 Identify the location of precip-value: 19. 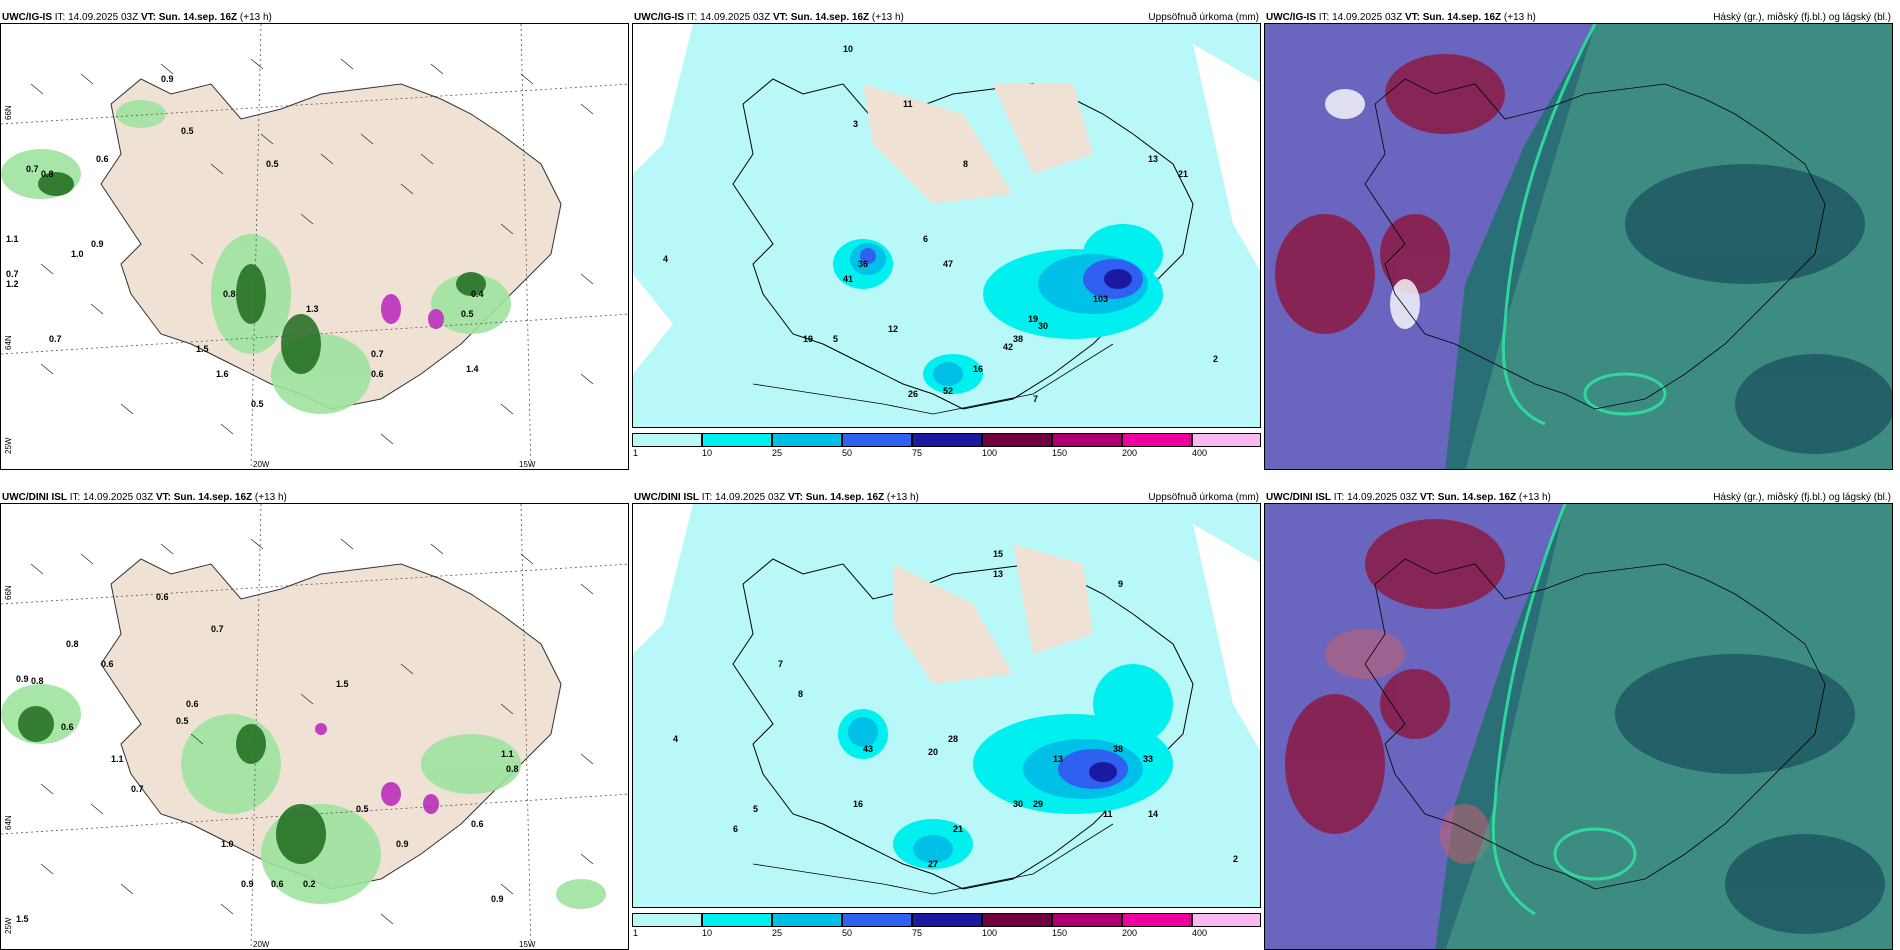
(1033, 319).